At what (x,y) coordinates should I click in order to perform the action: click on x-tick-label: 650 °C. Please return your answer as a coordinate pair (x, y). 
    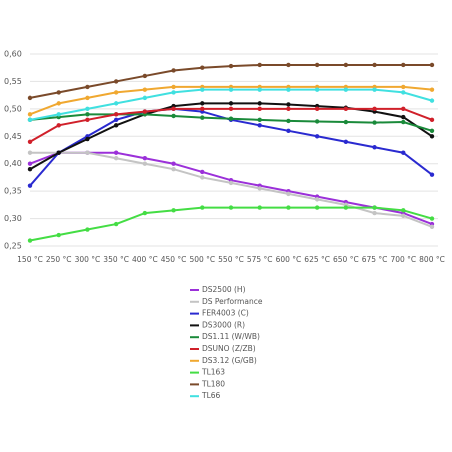
    Looking at the image, I should click on (346, 259).